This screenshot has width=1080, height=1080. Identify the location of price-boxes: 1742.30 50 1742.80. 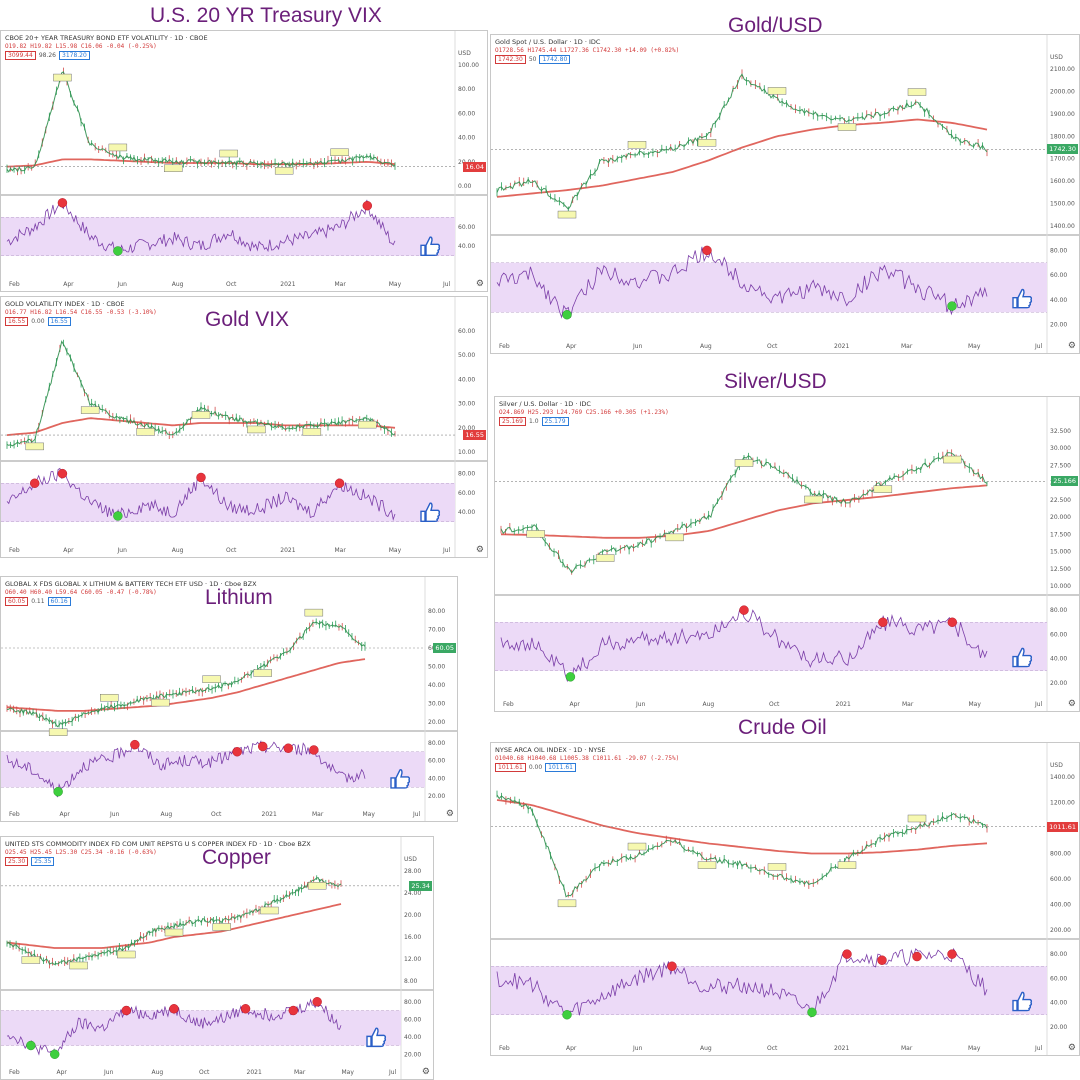
(534, 59).